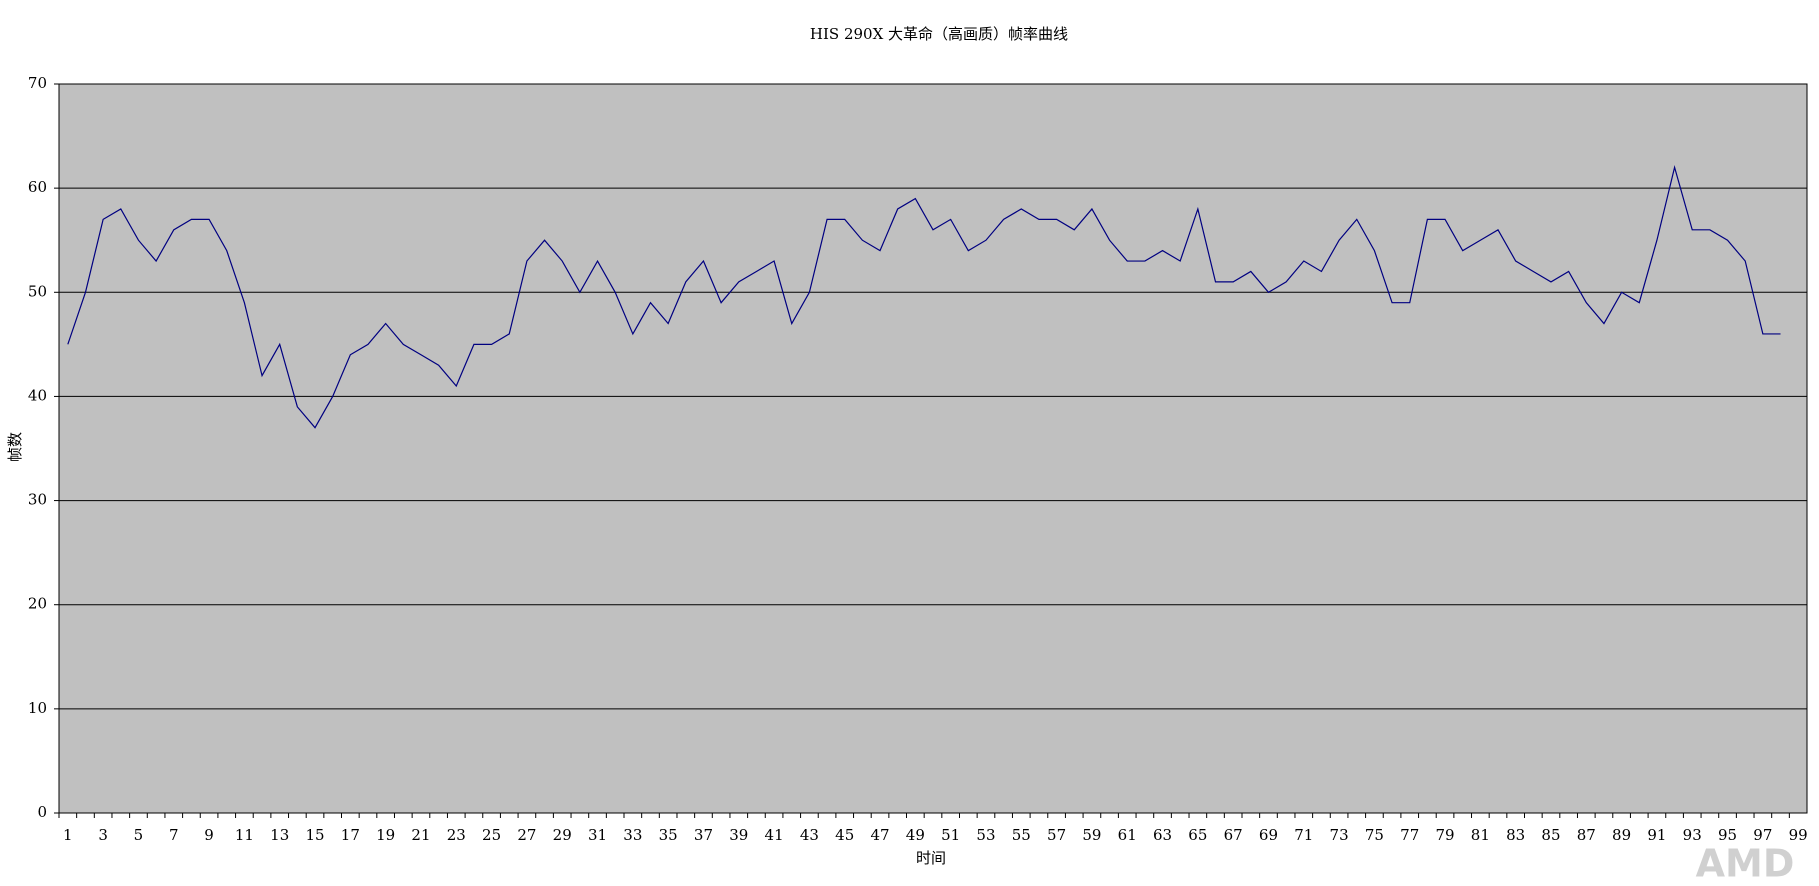 This screenshot has width=1819, height=886. Describe the element at coordinates (1409, 835) in the screenshot. I see `x-tick-label: 77` at that location.